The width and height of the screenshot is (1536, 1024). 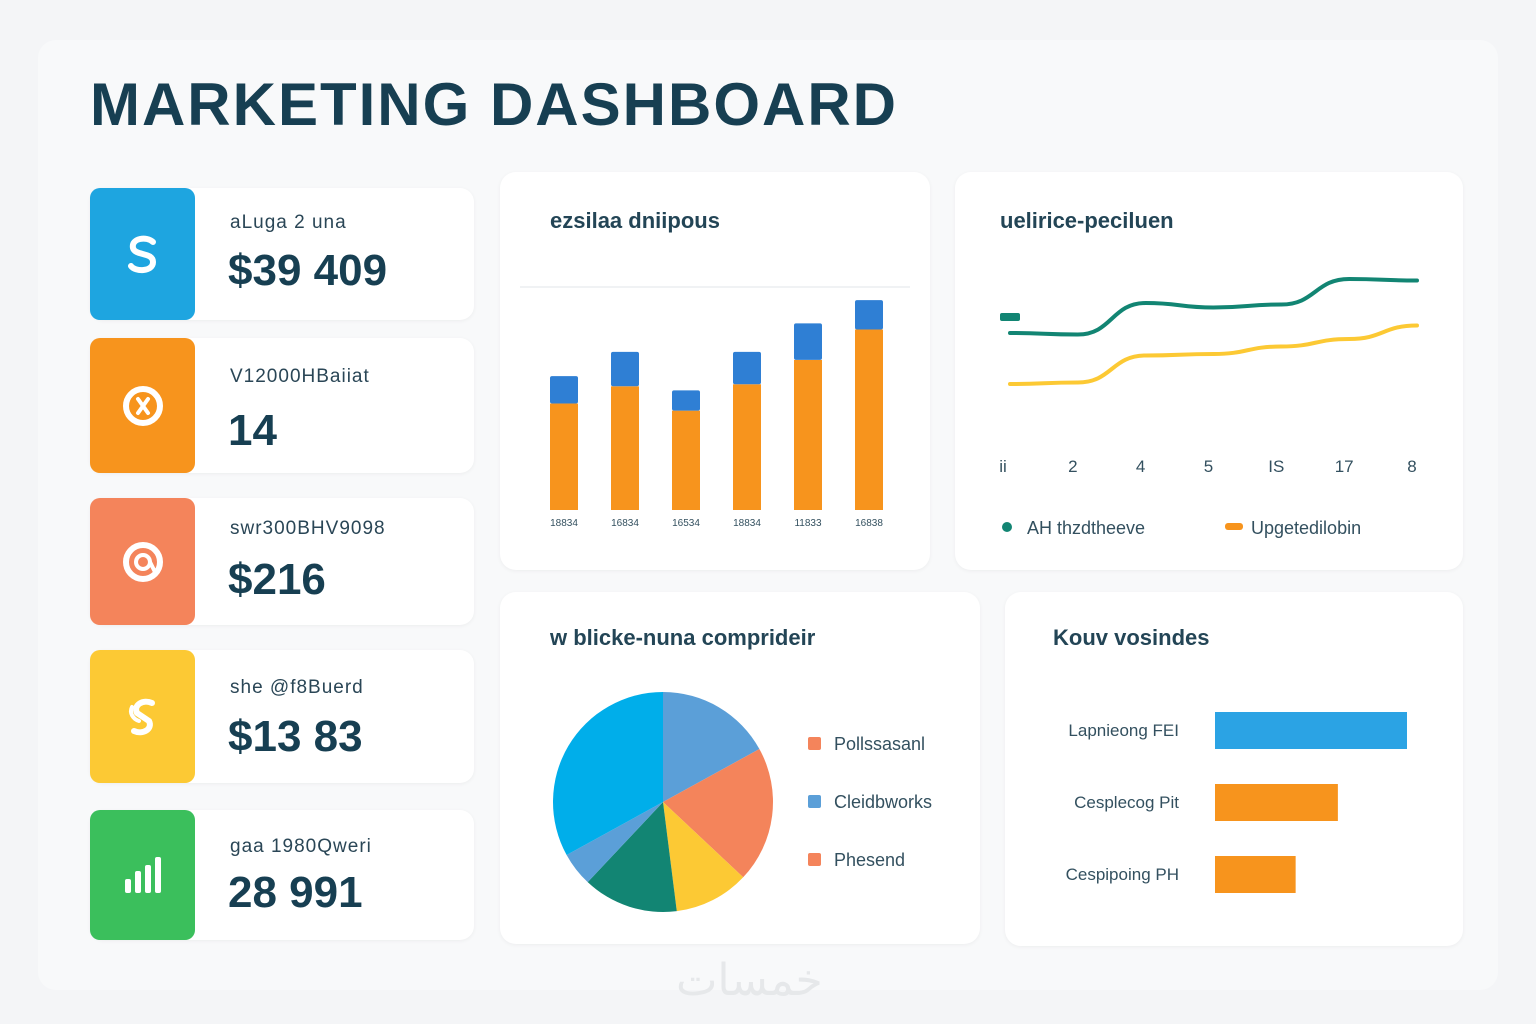 What do you see at coordinates (1276, 466) in the screenshot?
I see `x-tick-label: IS` at bounding box center [1276, 466].